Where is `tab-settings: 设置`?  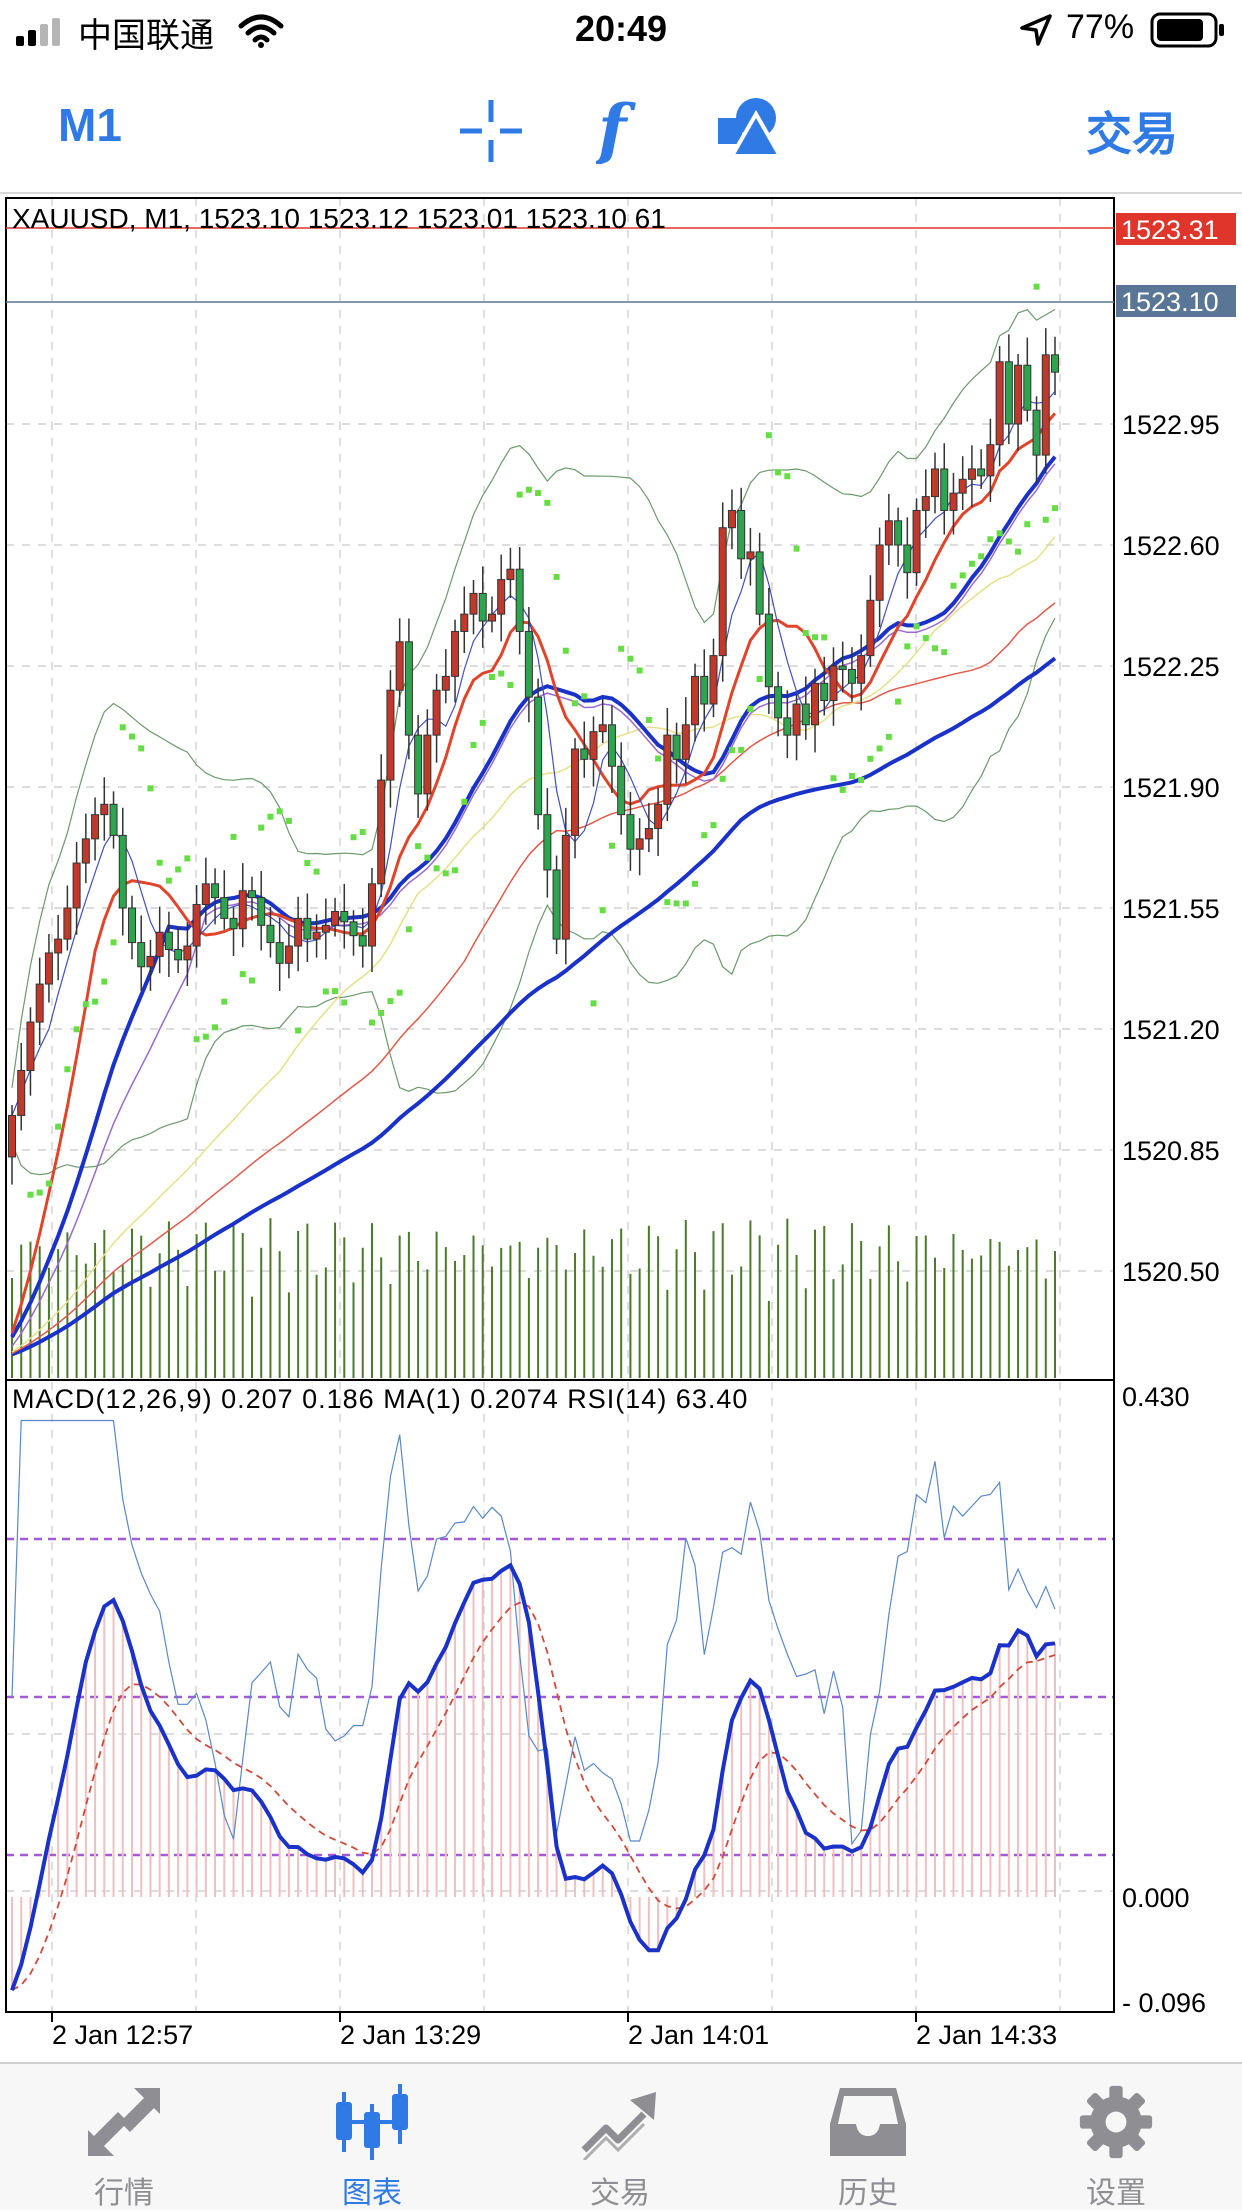
tab-settings: 设置 is located at coordinates (1116, 2137).